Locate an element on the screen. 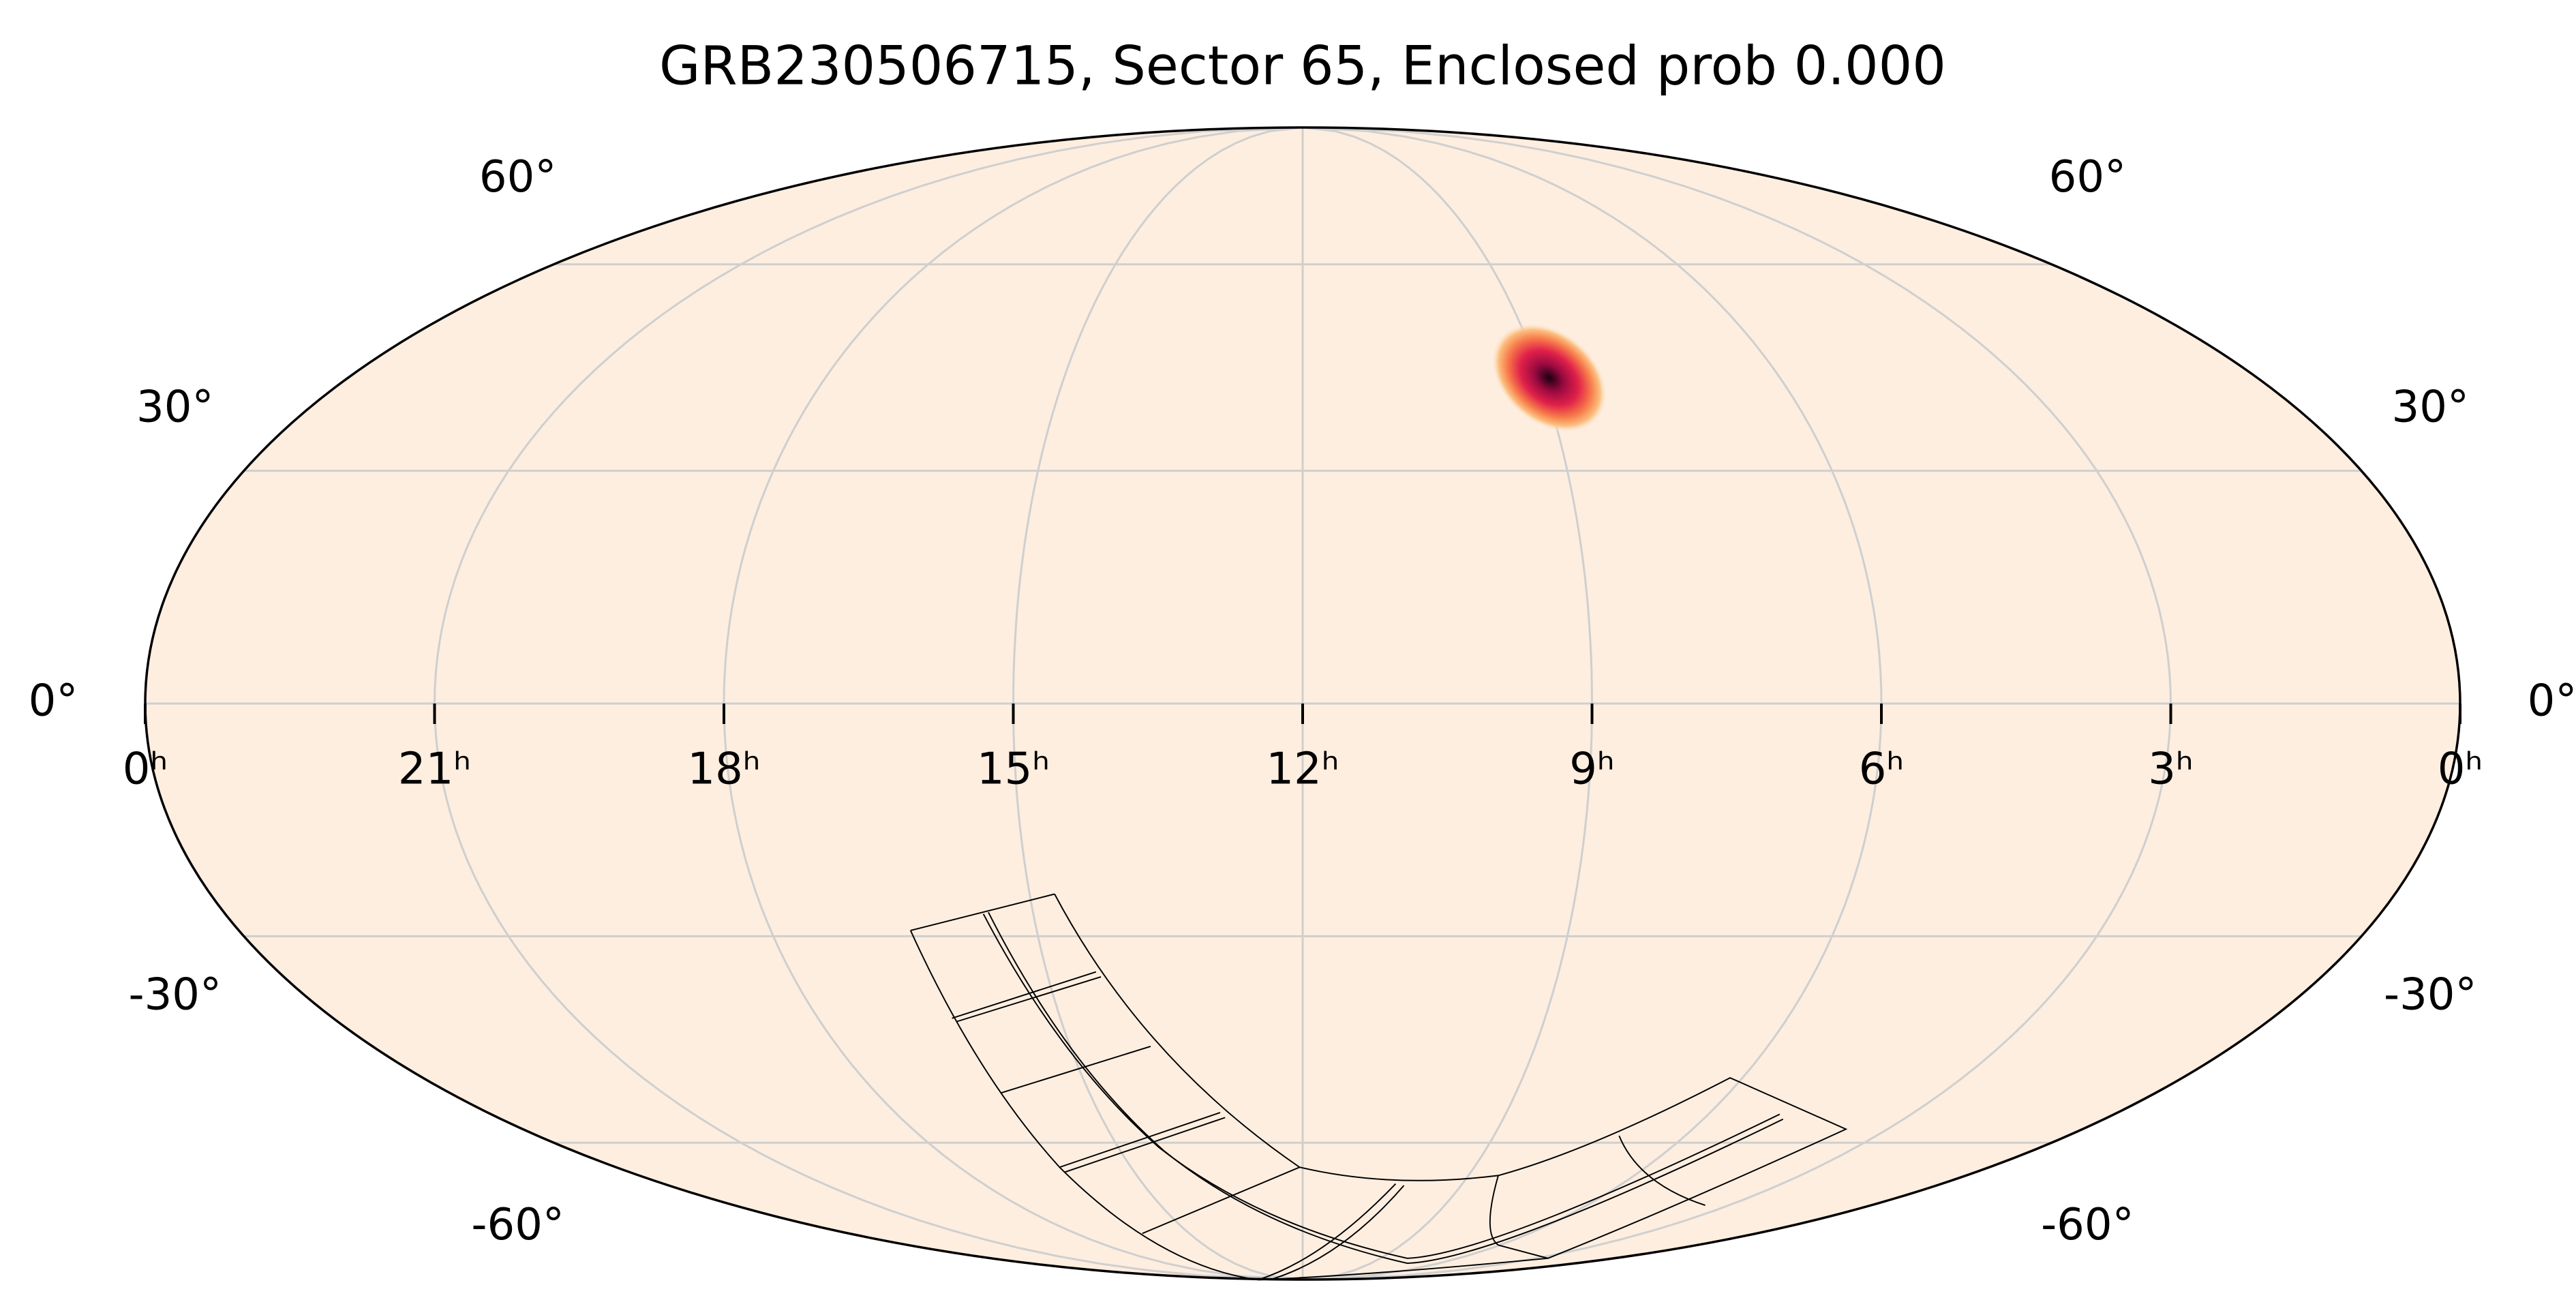 This screenshot has width=2576, height=1315. sector-footprint is located at coordinates (1378, 1087).